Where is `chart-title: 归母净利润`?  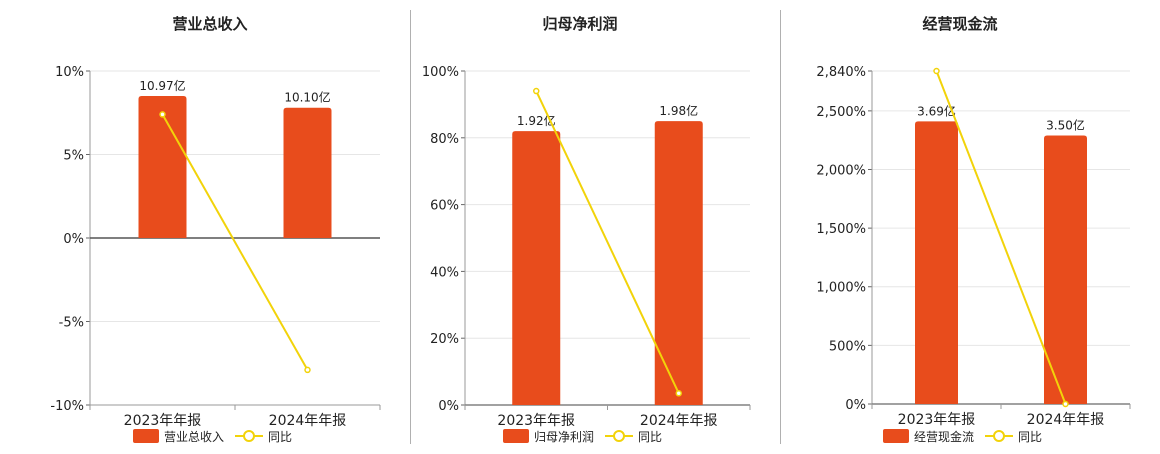 chart-title: 归母净利润 is located at coordinates (579, 24).